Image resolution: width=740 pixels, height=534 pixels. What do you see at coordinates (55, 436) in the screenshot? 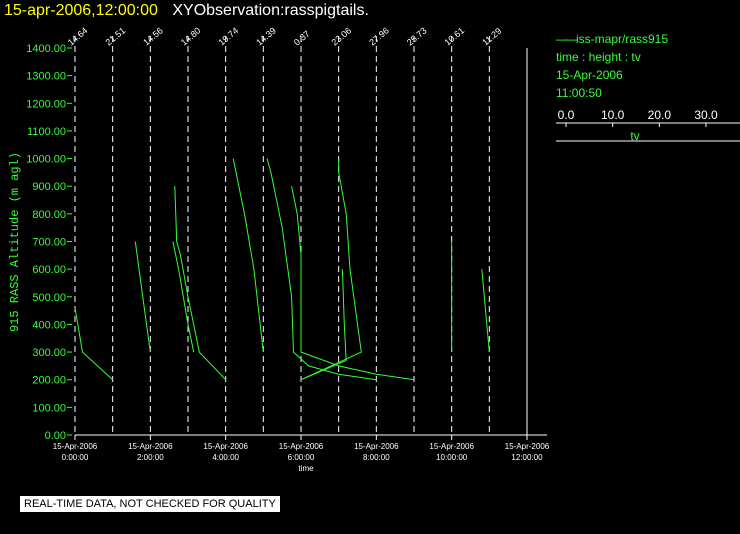
I see `y-tick-label-0: 0.00` at bounding box center [55, 436].